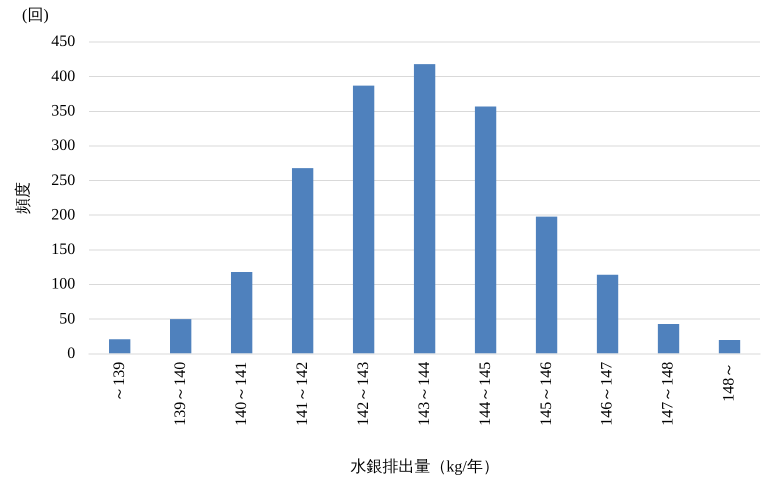  Describe the element at coordinates (363, 394) in the screenshot. I see `x-tick-label: 142～143` at that location.